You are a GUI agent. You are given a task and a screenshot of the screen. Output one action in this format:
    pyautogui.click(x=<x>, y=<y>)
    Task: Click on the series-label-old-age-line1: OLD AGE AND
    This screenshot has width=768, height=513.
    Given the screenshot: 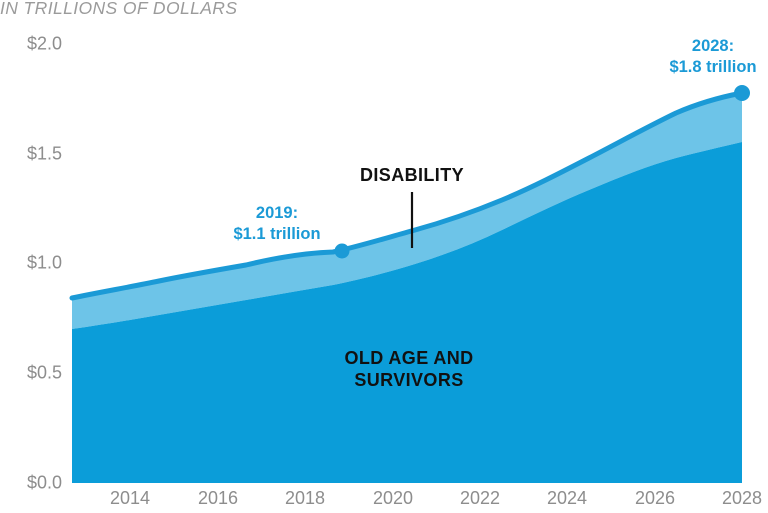 What is the action you would take?
    pyautogui.click(x=409, y=358)
    